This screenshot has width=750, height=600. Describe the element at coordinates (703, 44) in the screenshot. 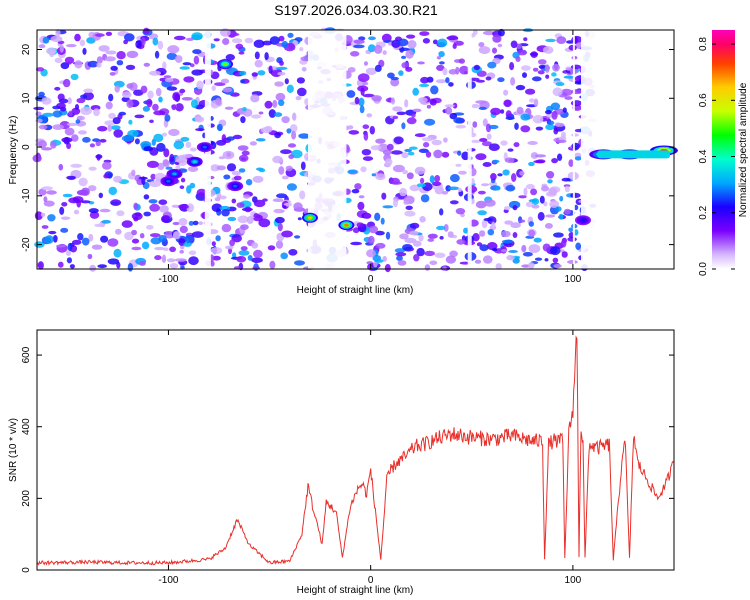

I see `colorbar-tick-label: 0.8` at that location.